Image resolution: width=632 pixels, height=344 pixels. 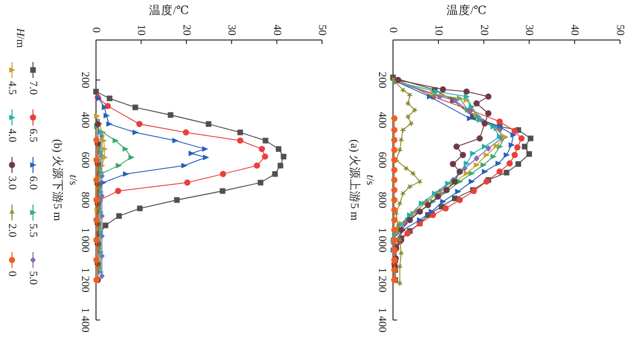 I want to click on legend-label: 0, so click(x=12, y=274).